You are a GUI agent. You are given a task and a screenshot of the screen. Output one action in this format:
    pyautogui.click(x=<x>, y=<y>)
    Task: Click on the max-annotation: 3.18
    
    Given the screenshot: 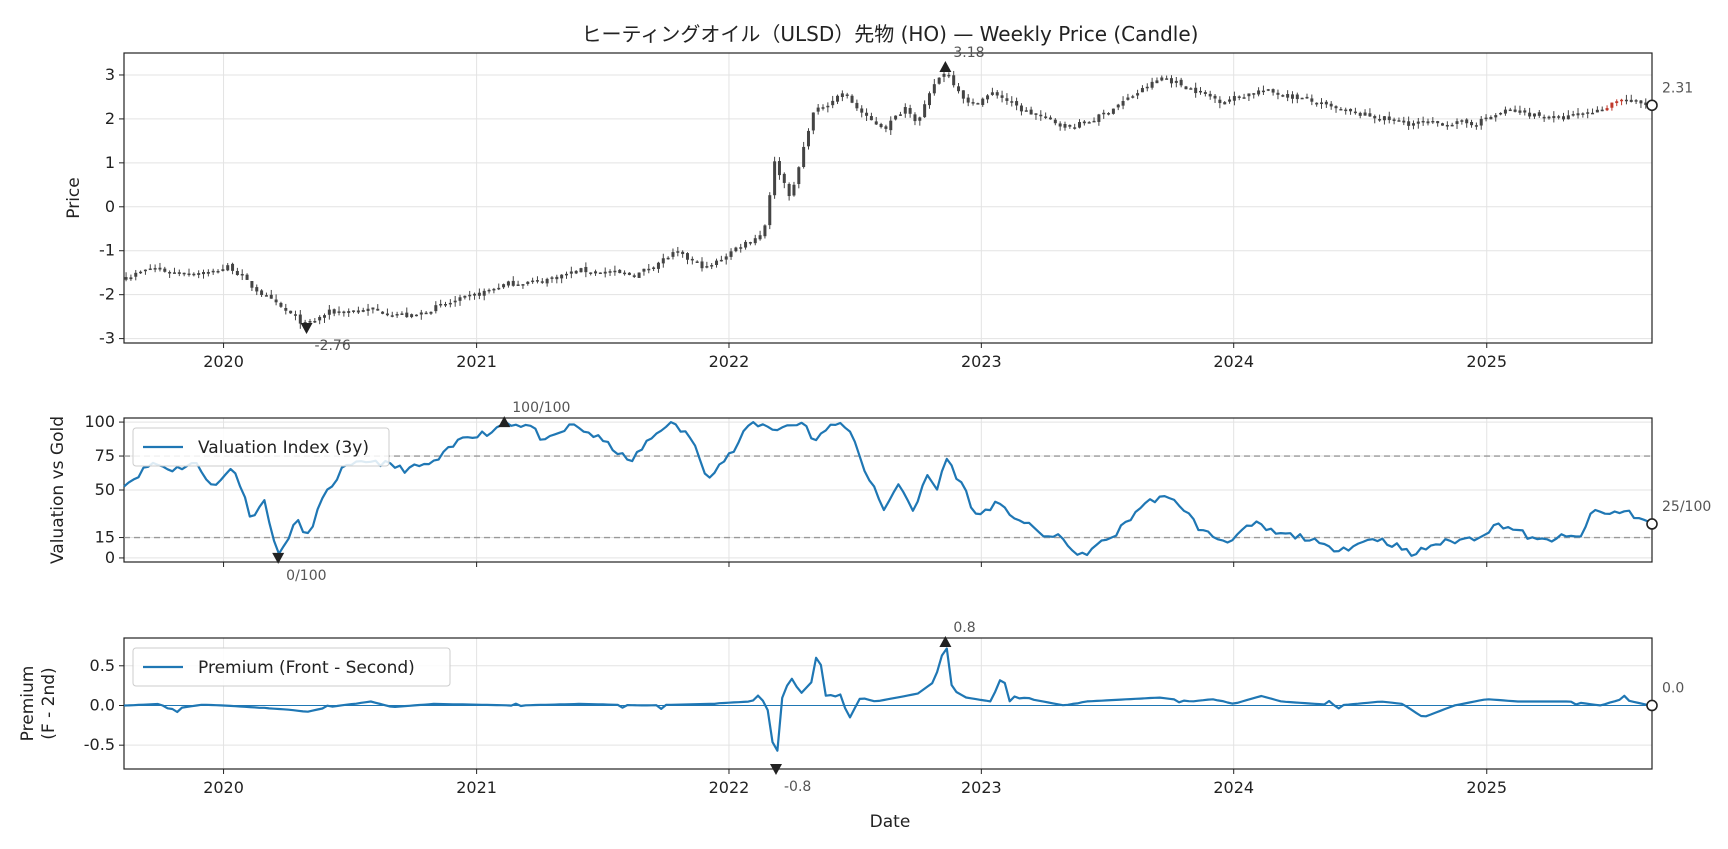 What is the action you would take?
    pyautogui.click(x=968, y=53)
    